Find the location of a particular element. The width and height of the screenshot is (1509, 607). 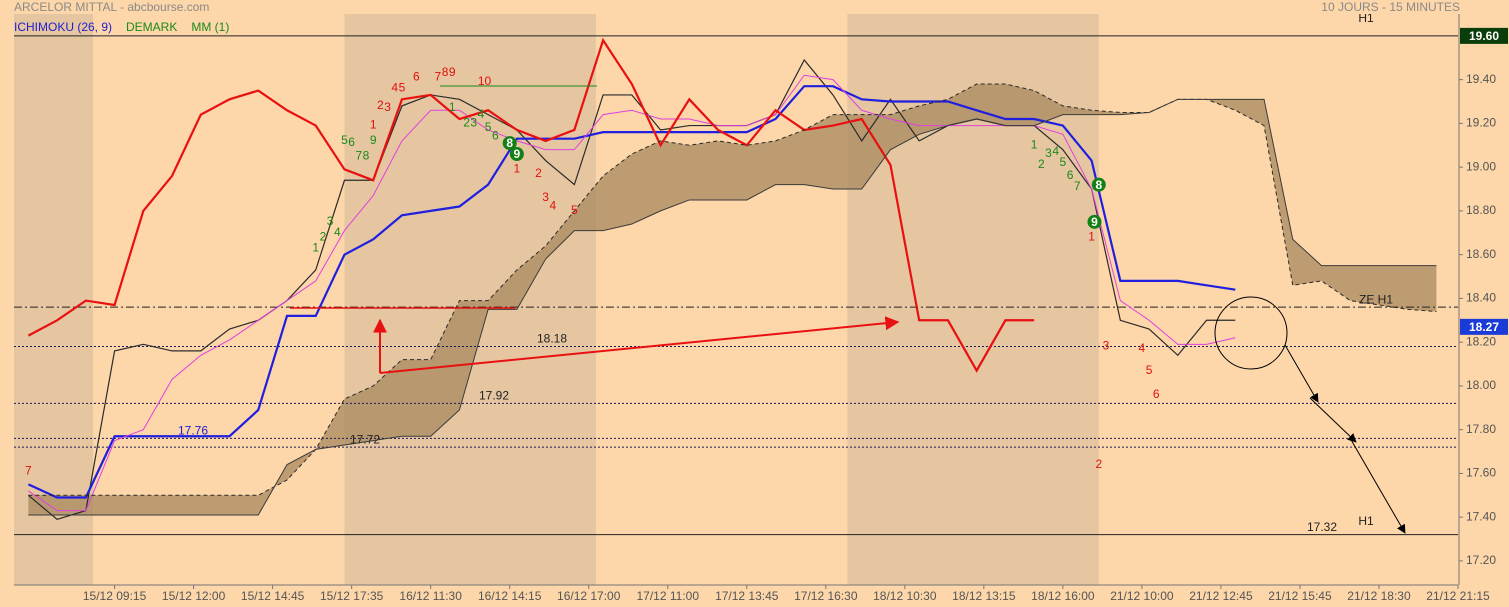

level-note: H1 is located at coordinates (1366, 521).